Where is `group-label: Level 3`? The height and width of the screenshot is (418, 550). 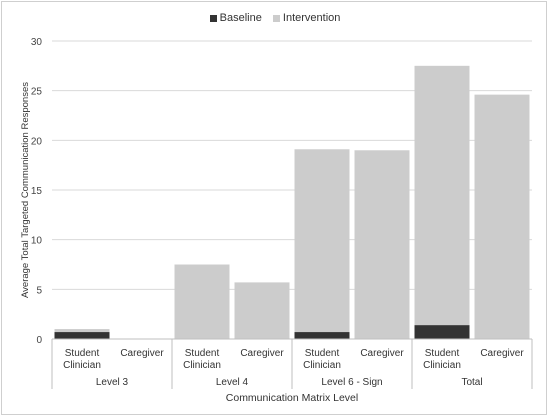 group-label: Level 3 is located at coordinates (112, 382).